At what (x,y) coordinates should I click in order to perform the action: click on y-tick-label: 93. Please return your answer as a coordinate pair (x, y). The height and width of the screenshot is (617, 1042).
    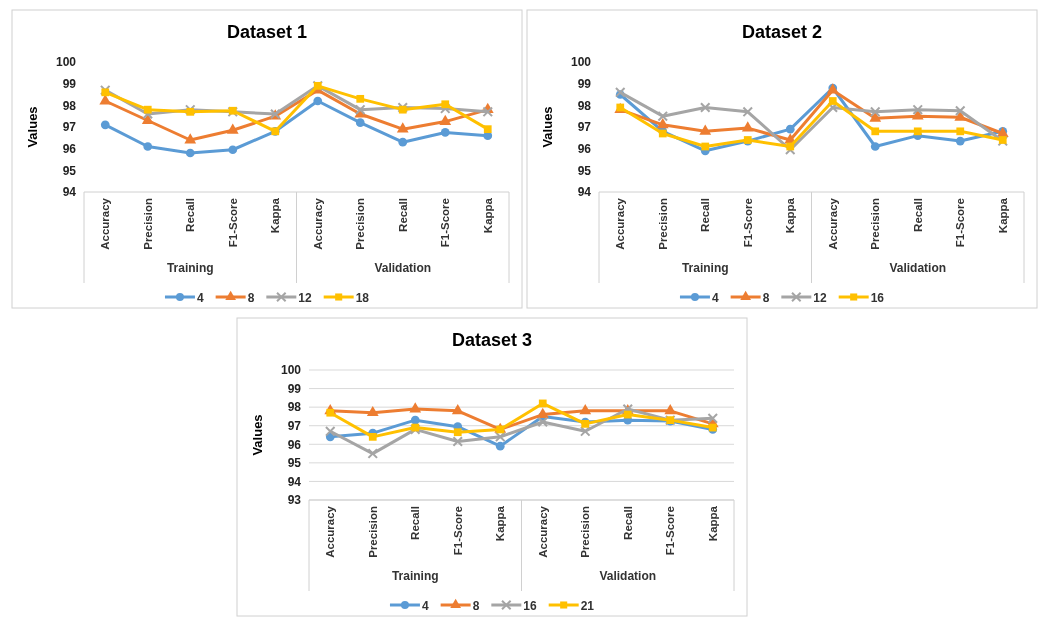
    Looking at the image, I should click on (294, 500).